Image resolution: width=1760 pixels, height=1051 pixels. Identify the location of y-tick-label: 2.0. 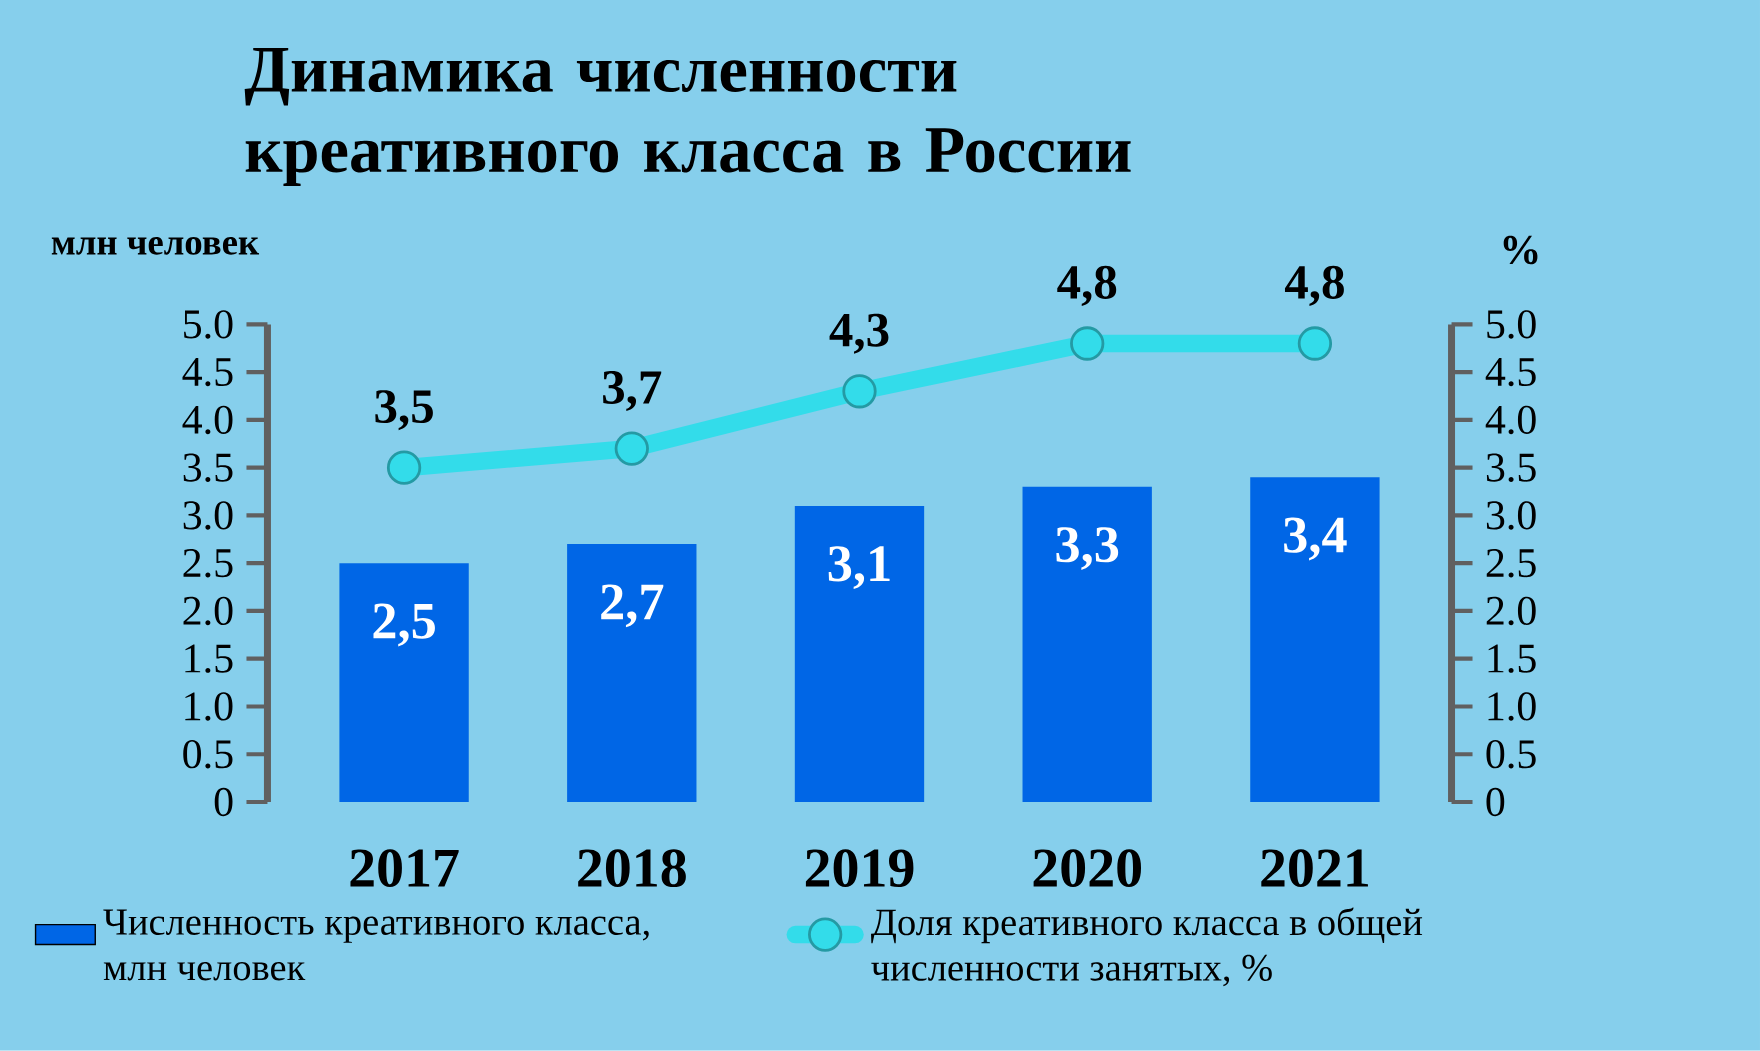
(208, 611).